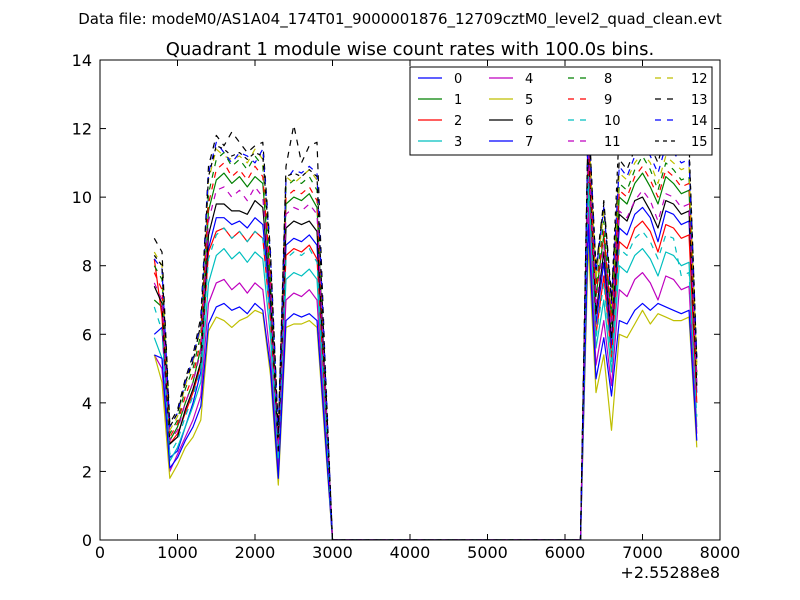  I want to click on y-tick-label: 14, so click(82, 60).